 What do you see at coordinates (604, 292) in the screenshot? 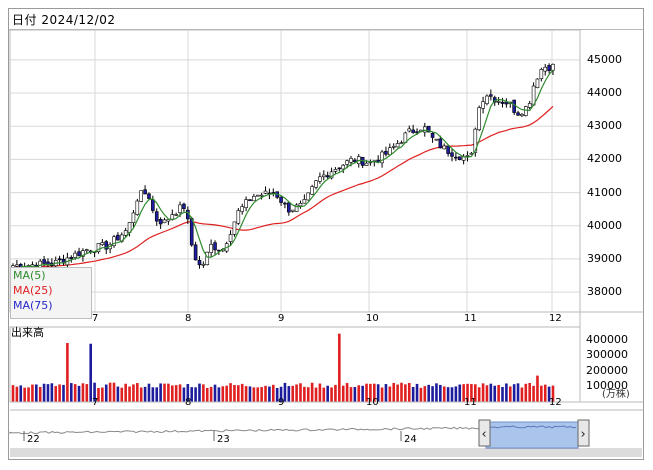
I see `price-axis-label: 38000` at bounding box center [604, 292].